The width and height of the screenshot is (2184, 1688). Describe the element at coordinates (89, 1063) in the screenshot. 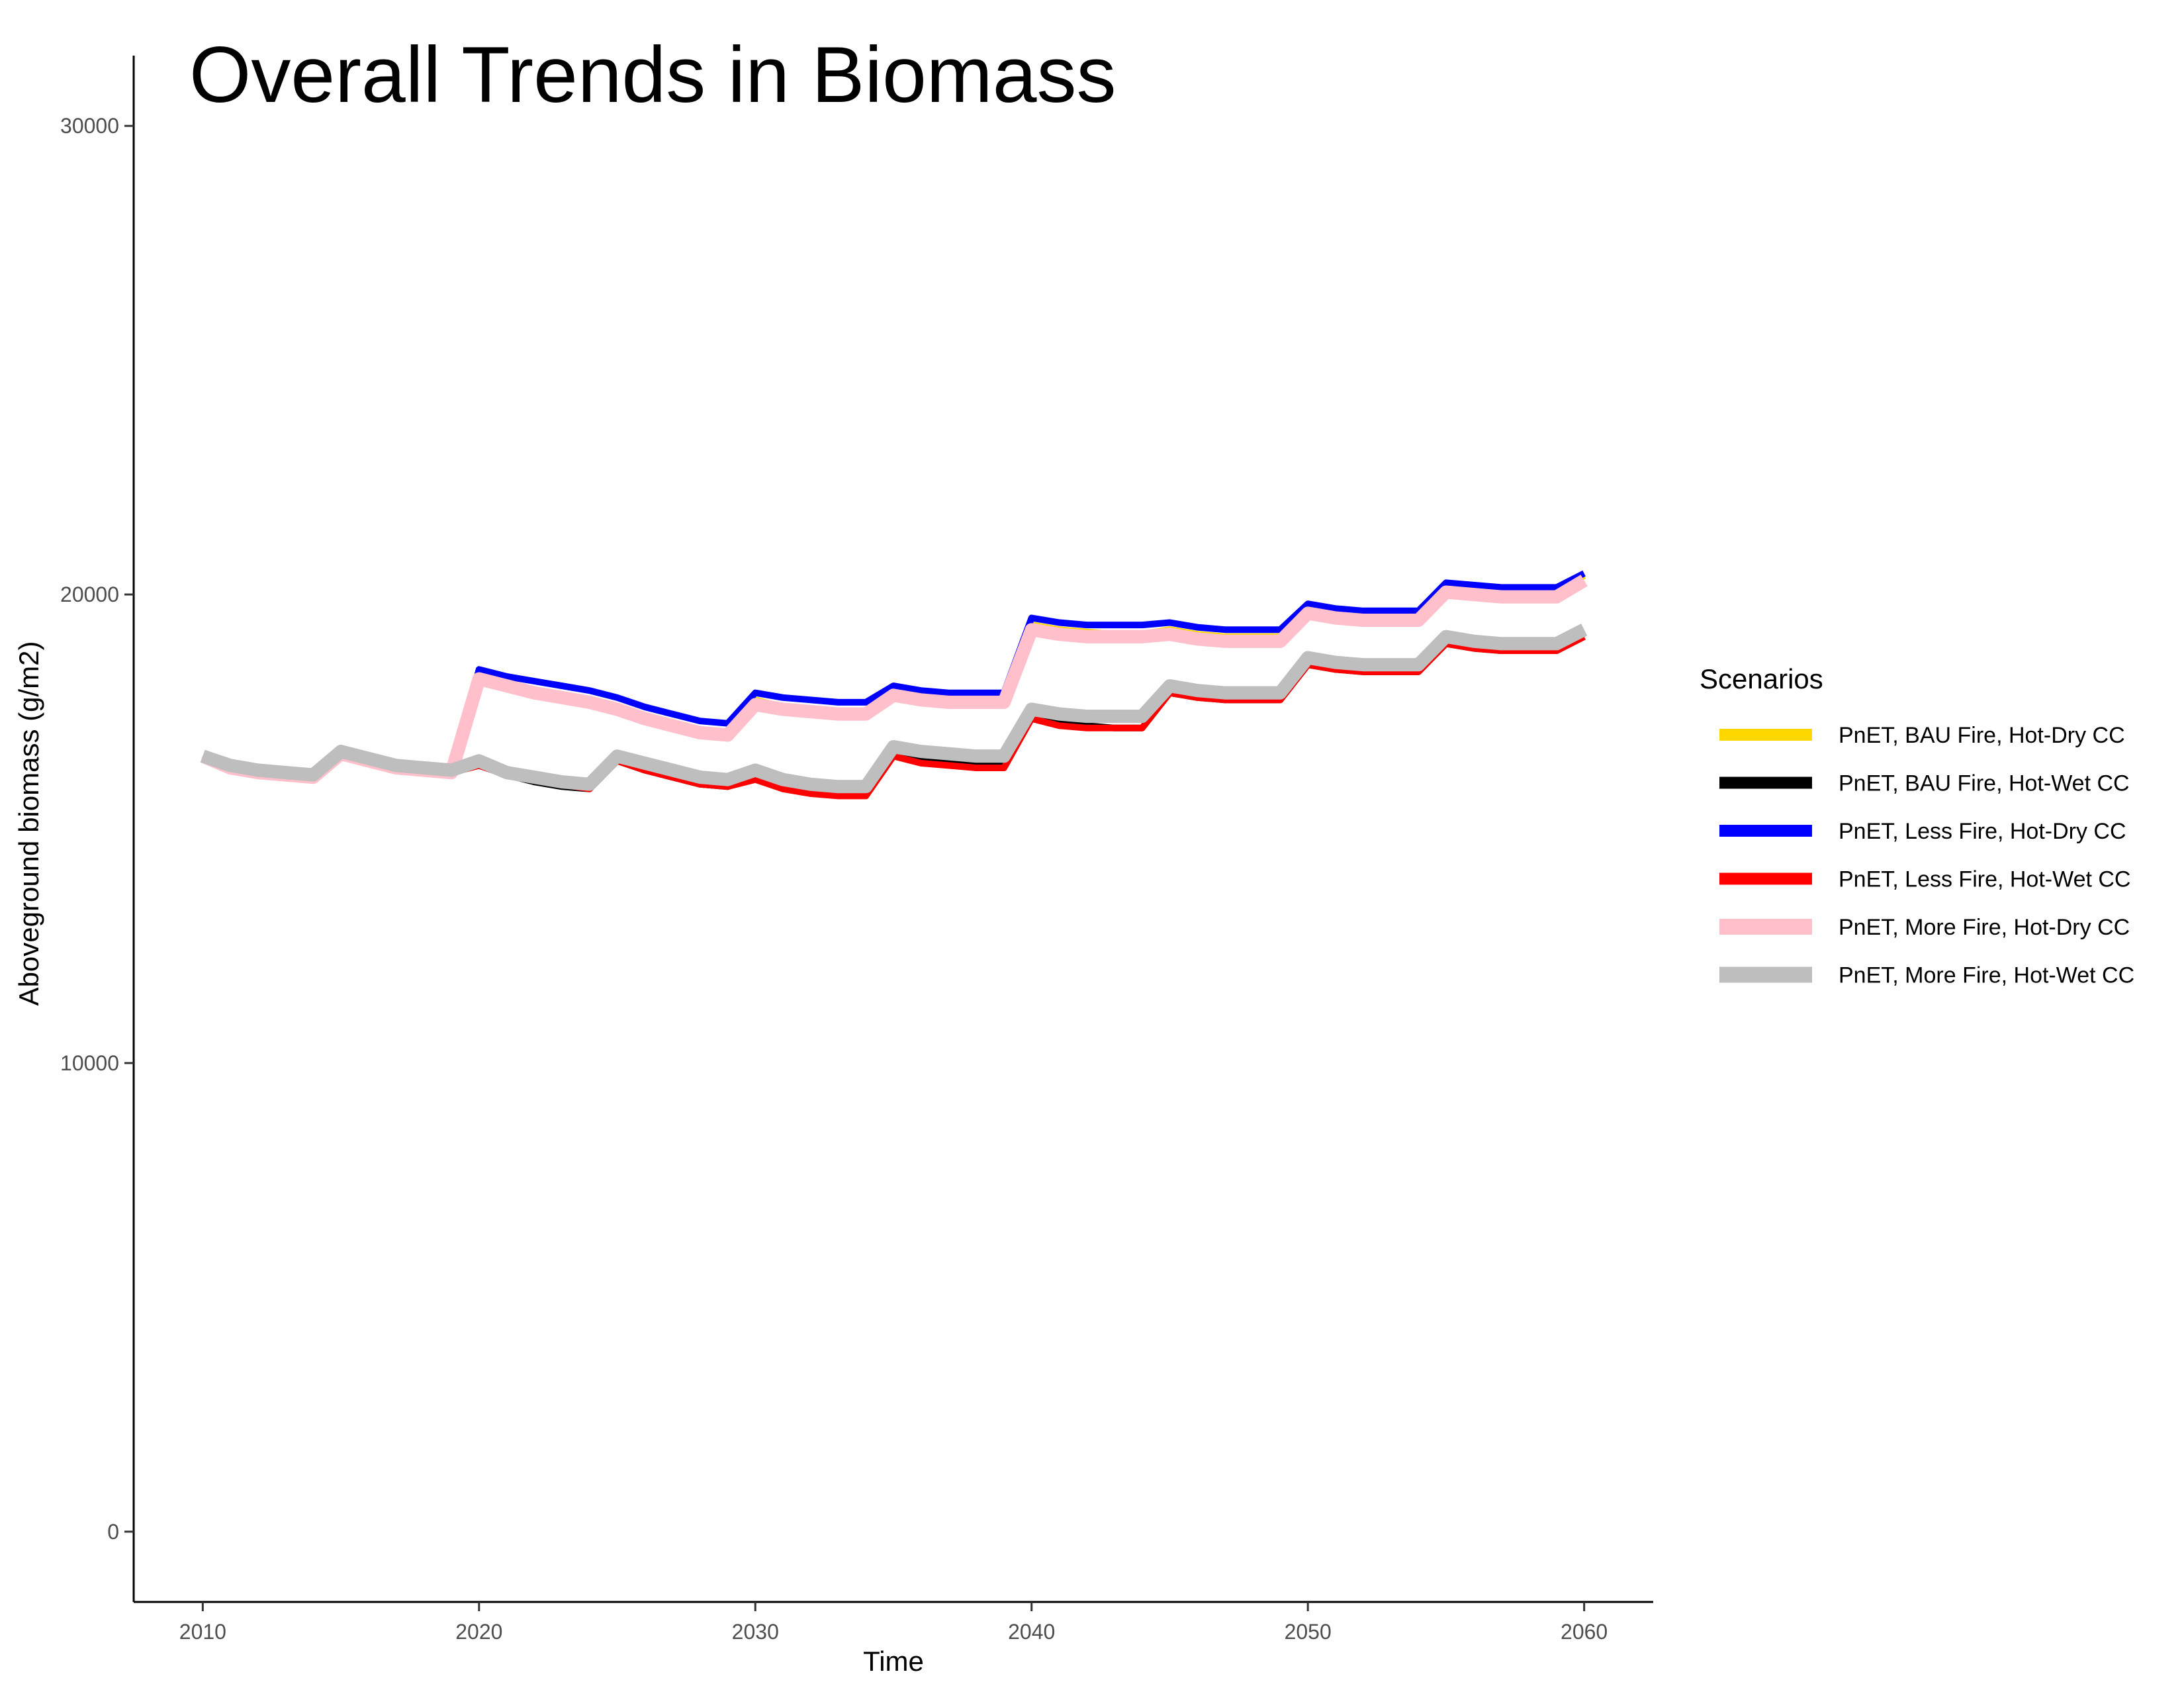

I see `y-tick-label: 10000` at that location.